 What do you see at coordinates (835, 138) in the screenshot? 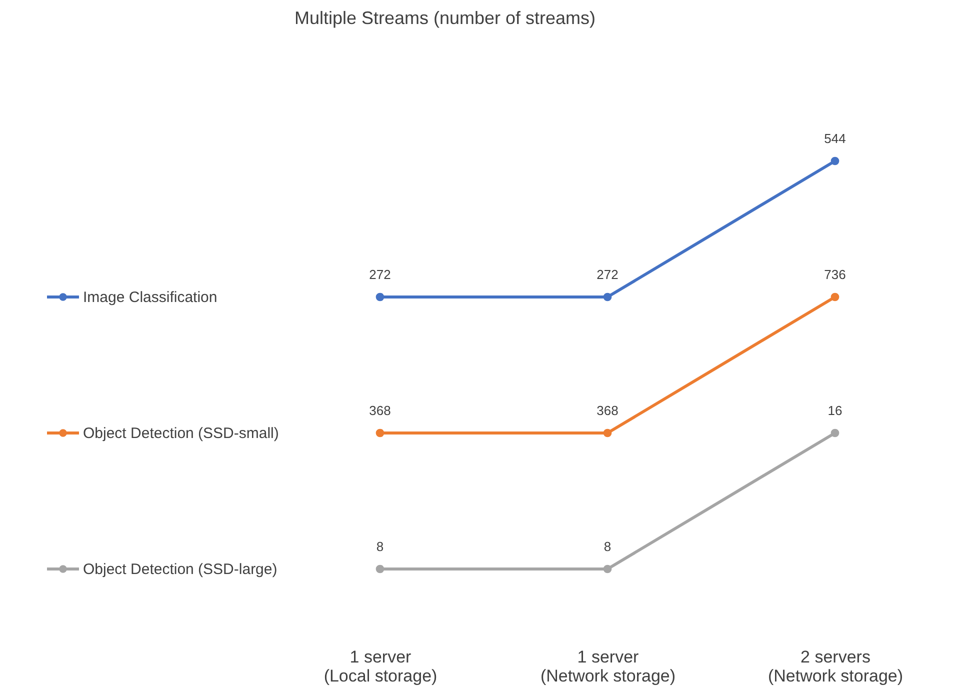
I see `data-label: 544` at bounding box center [835, 138].